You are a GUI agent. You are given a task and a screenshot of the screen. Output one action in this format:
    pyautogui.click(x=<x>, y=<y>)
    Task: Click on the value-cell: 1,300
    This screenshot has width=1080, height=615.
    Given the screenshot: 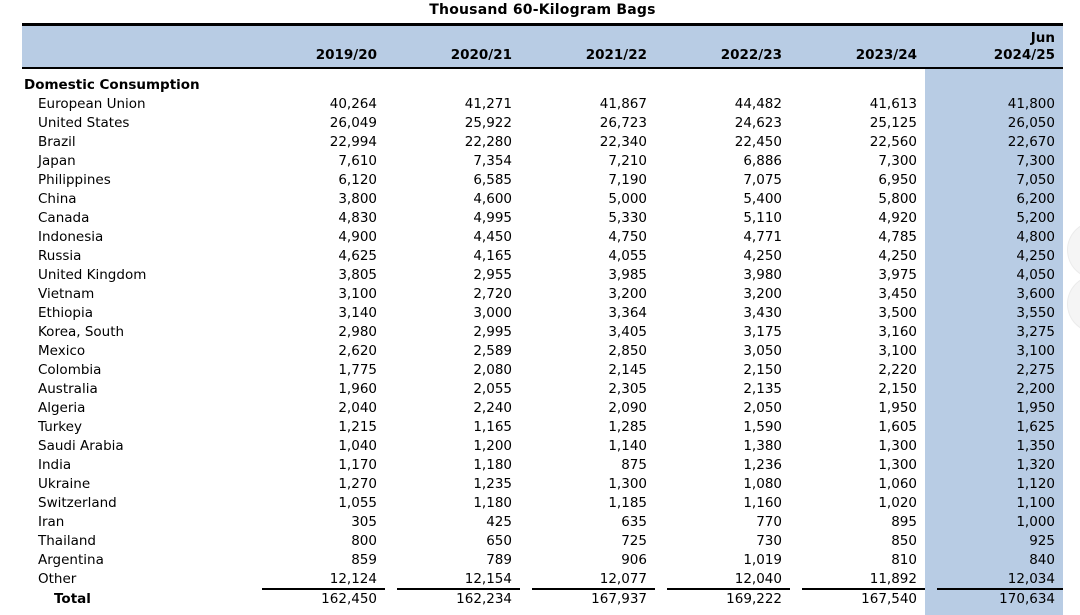 What is the action you would take?
    pyautogui.click(x=897, y=464)
    